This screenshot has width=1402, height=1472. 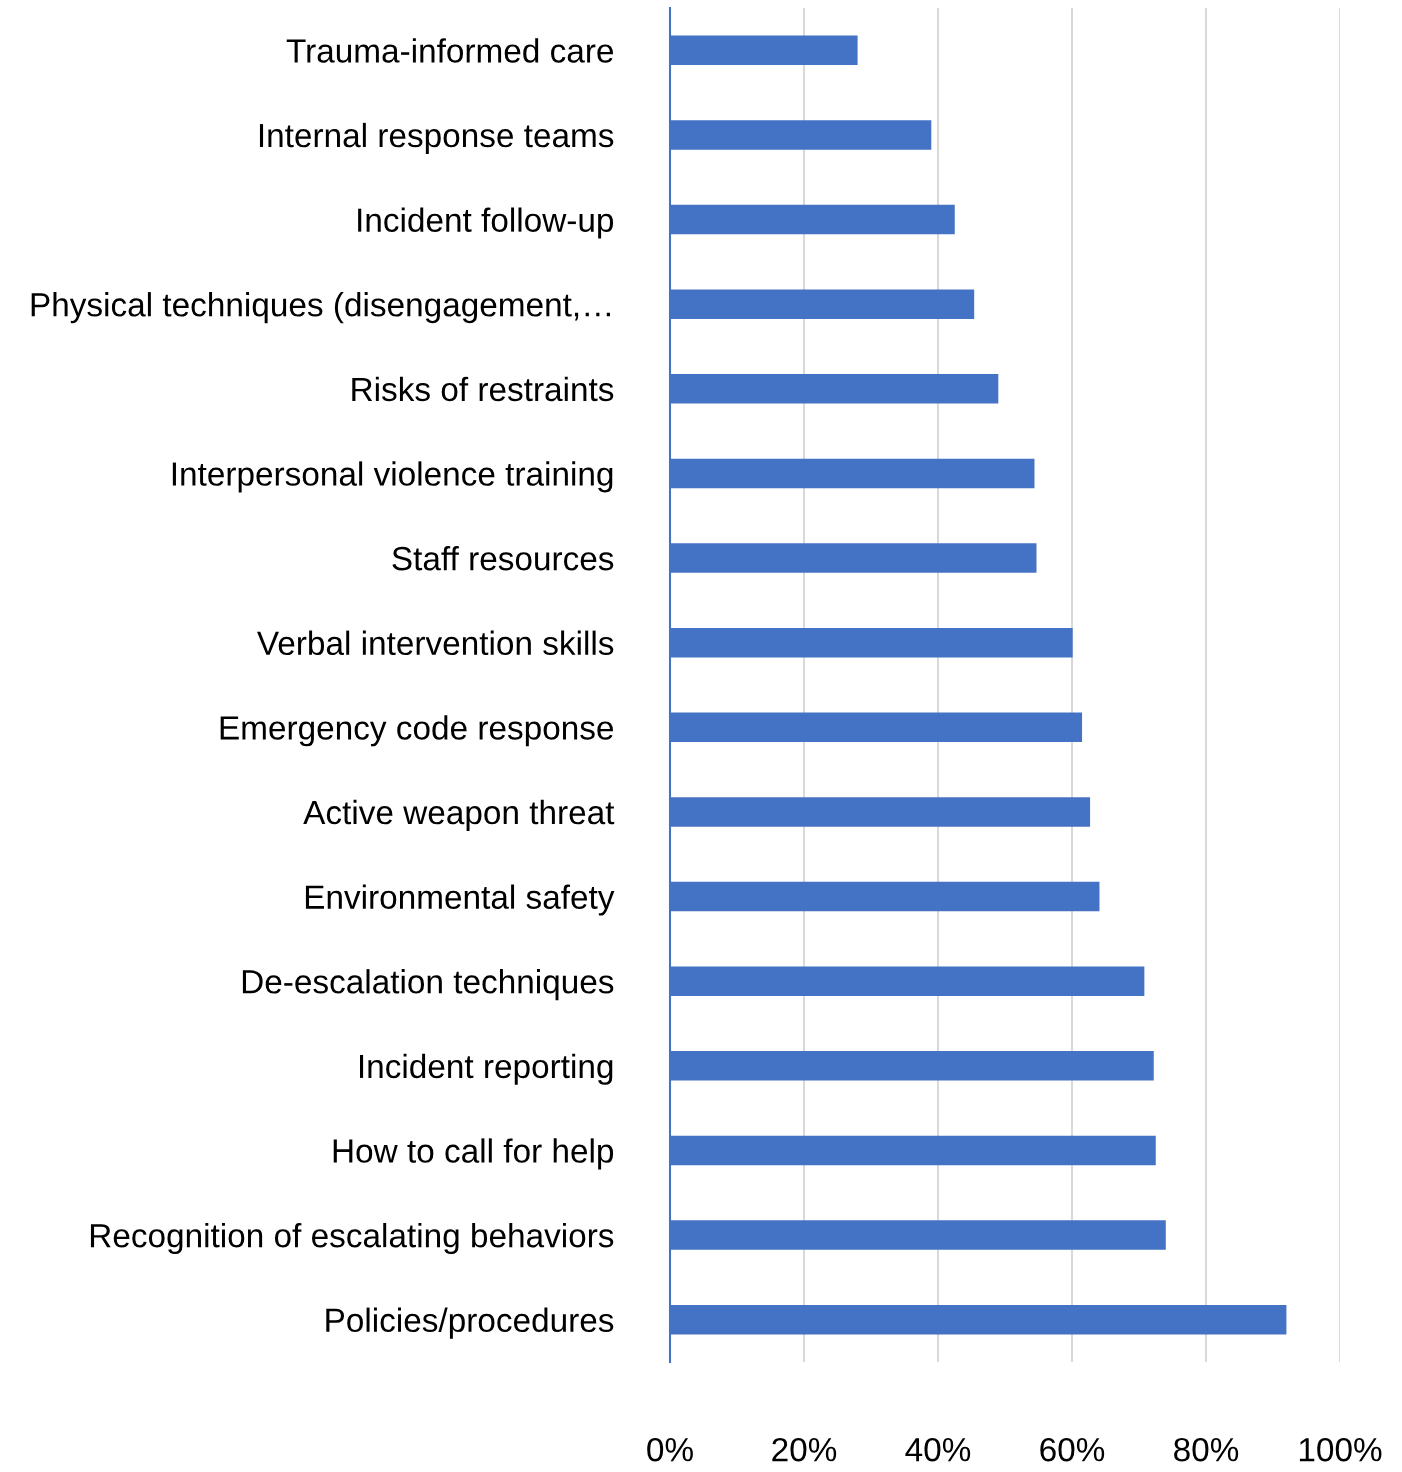 I want to click on y-tick-label: Recognition of escalating behaviors, so click(x=352, y=1238).